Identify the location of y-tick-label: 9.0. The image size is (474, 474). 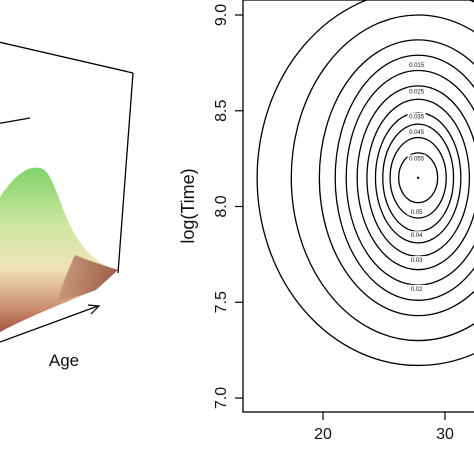
(221, 15).